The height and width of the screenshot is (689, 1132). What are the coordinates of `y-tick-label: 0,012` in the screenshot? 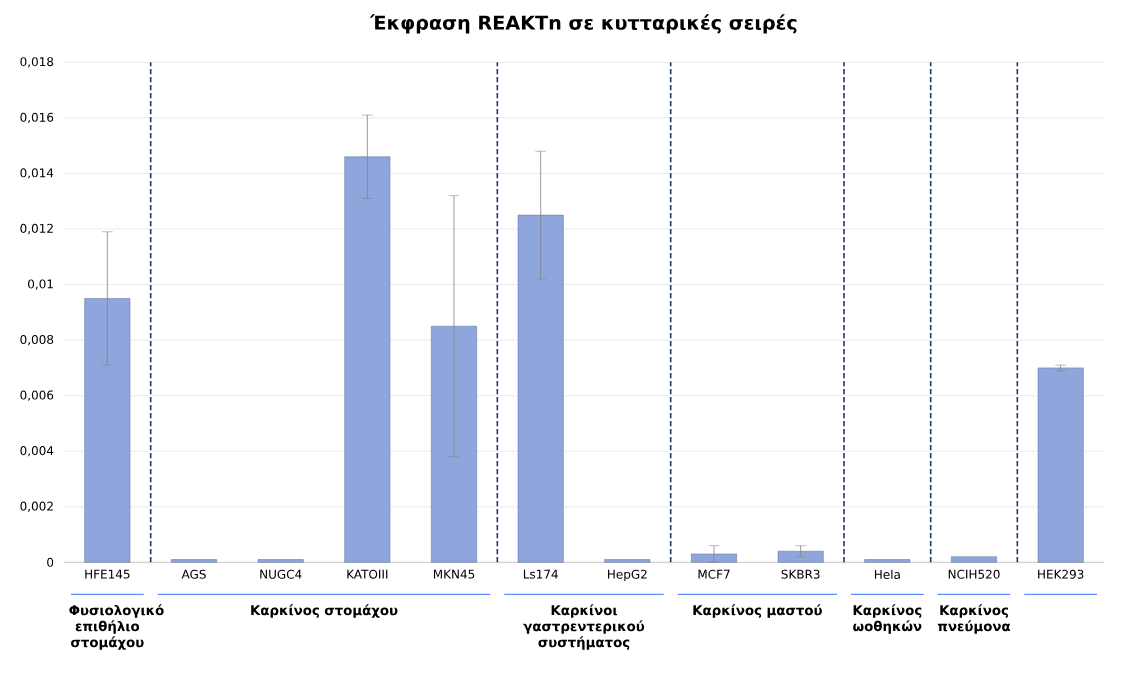 It's located at (36, 229).